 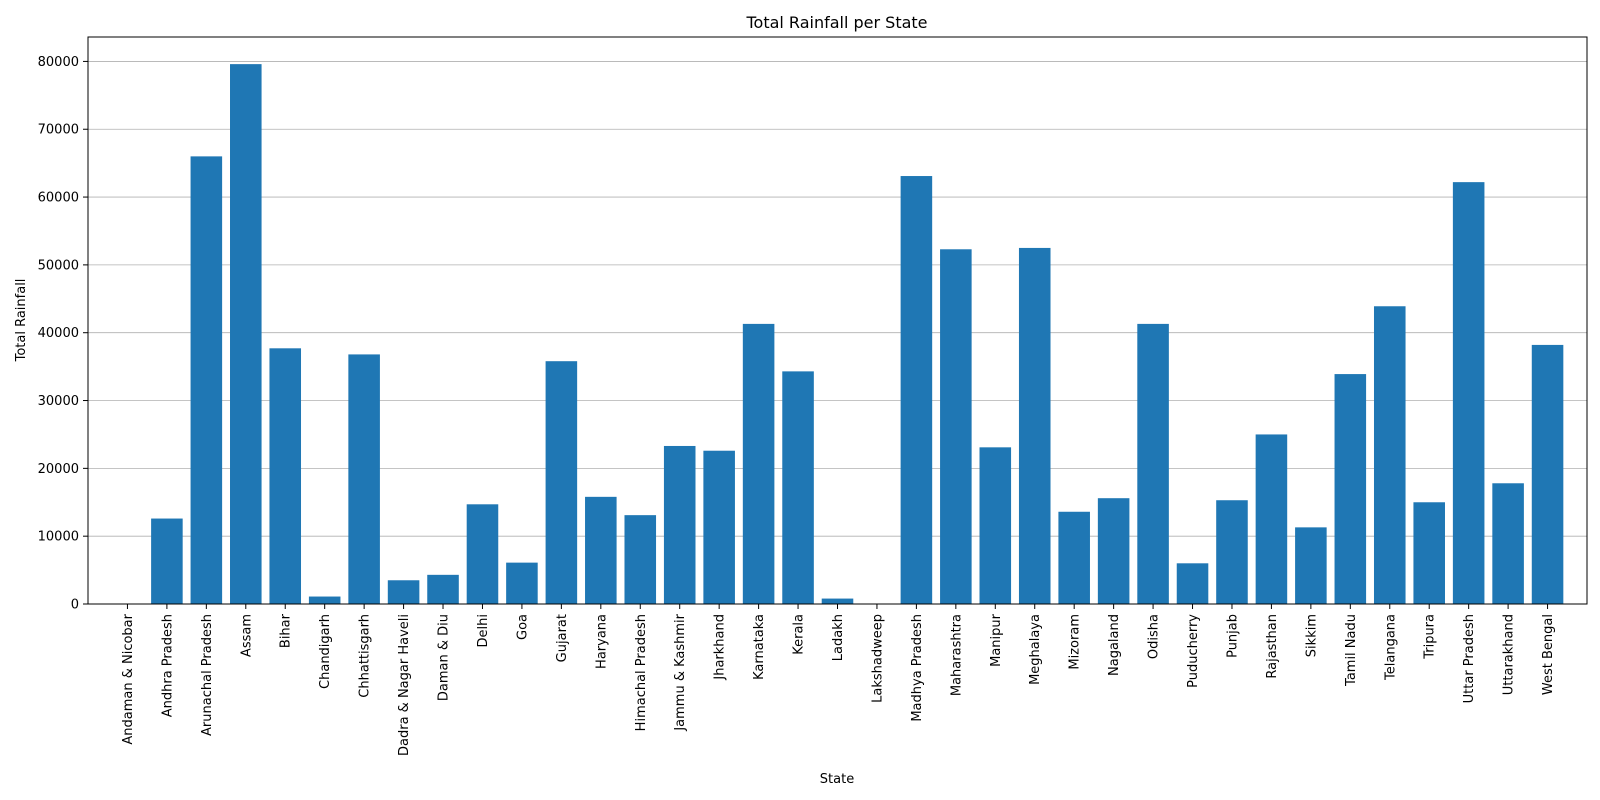 What do you see at coordinates (325, 651) in the screenshot?
I see `x-tick-label: Chandigarh` at bounding box center [325, 651].